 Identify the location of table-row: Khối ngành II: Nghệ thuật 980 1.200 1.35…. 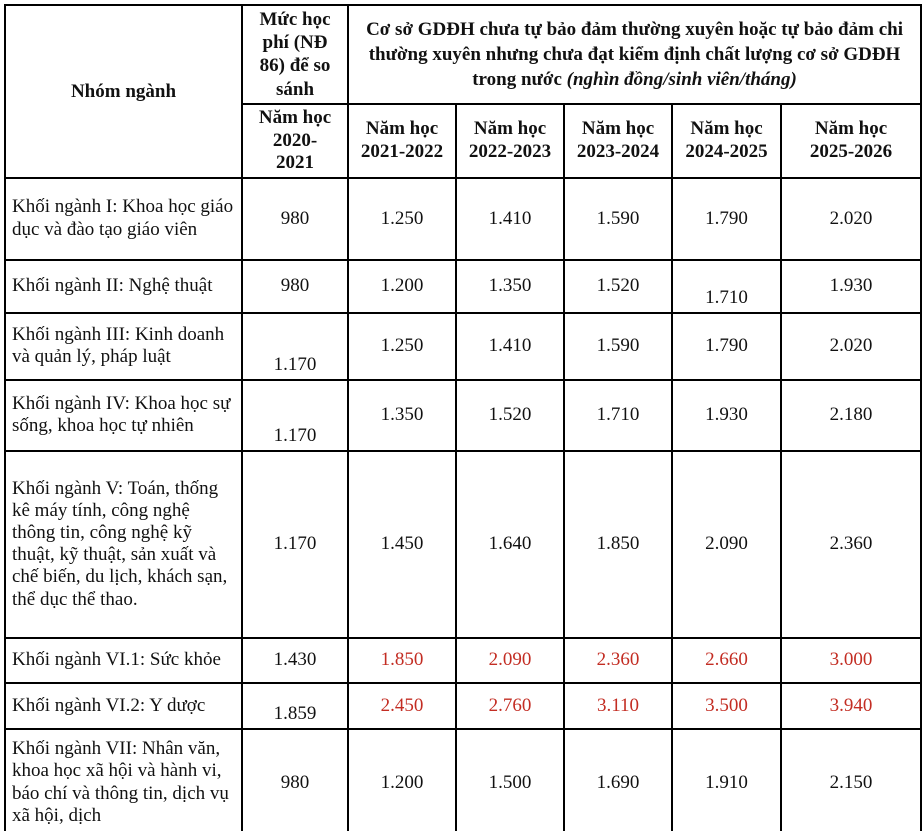
(463, 286).